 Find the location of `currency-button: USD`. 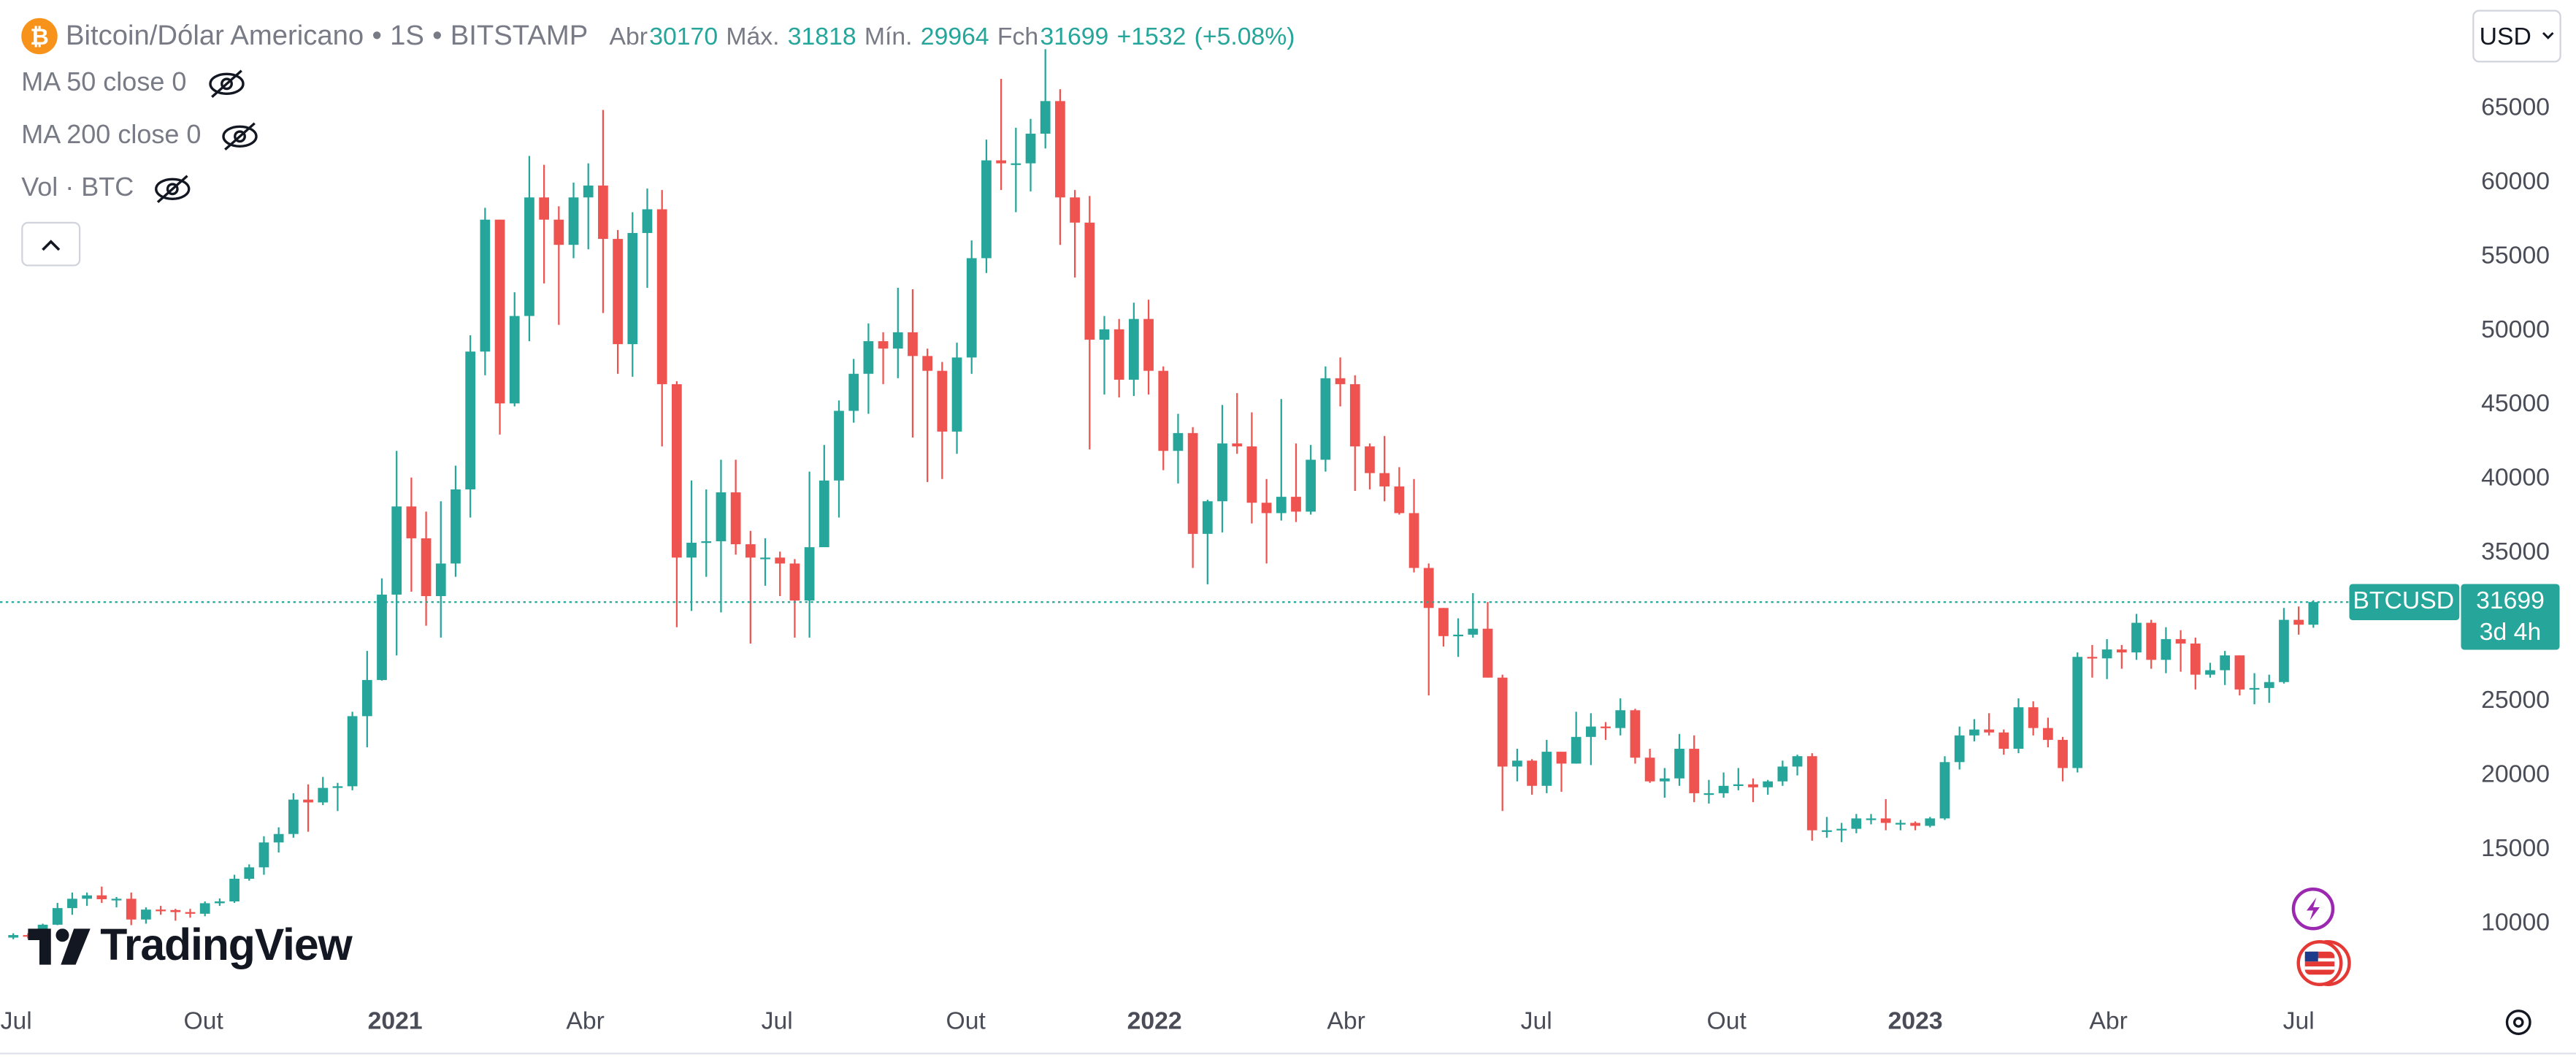

currency-button: USD is located at coordinates (2516, 36).